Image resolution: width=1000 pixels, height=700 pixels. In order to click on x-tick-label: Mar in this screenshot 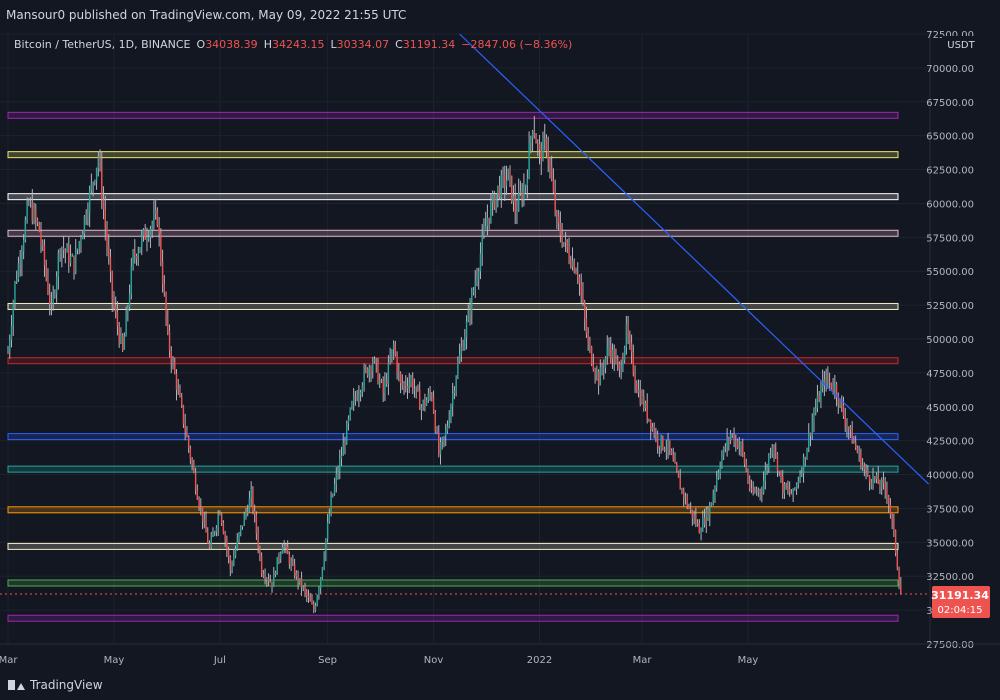, I will do `click(9, 660)`.